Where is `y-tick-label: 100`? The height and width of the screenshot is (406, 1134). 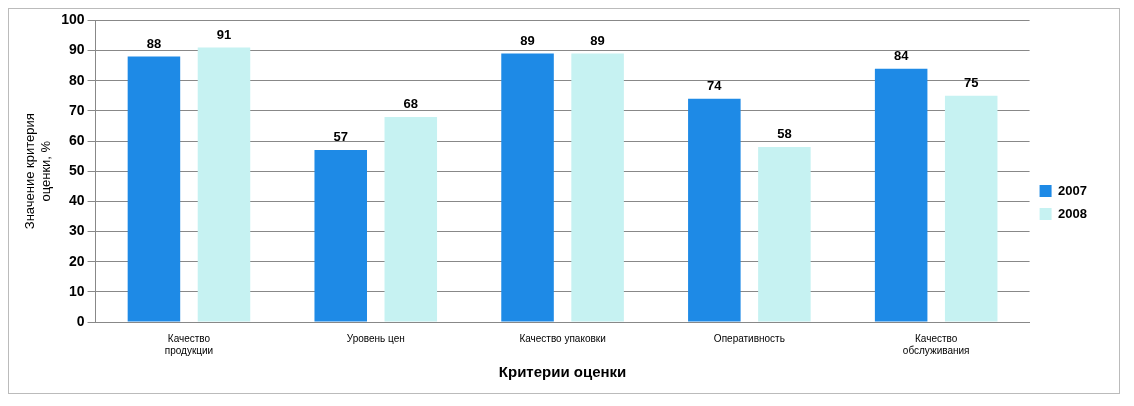 y-tick-label: 100 is located at coordinates (73, 19).